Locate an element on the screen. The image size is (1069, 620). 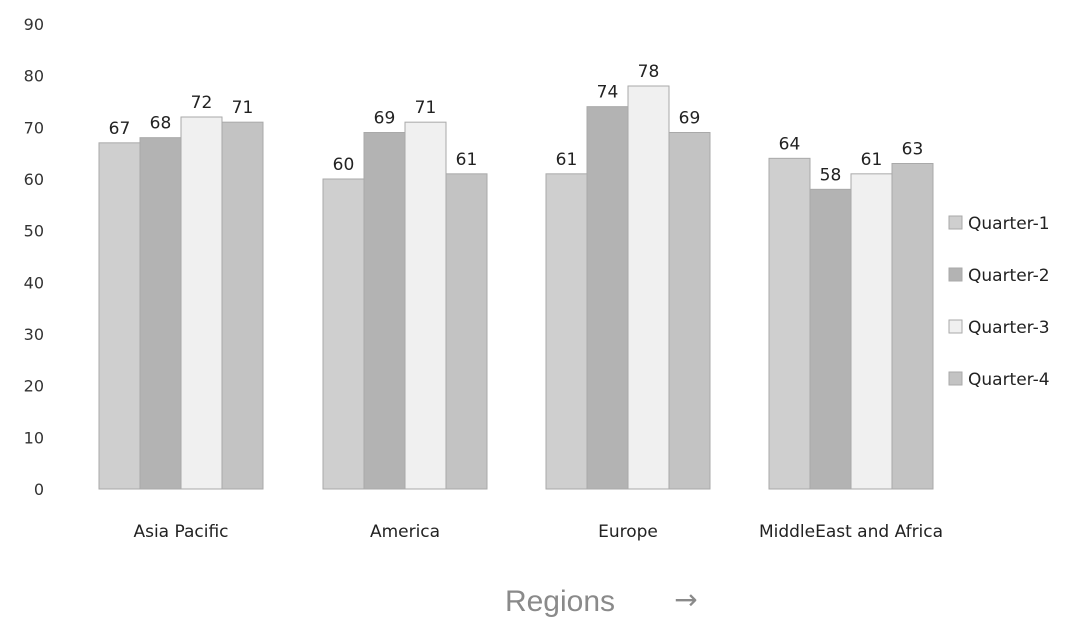
category-label: Europe is located at coordinates (628, 532).